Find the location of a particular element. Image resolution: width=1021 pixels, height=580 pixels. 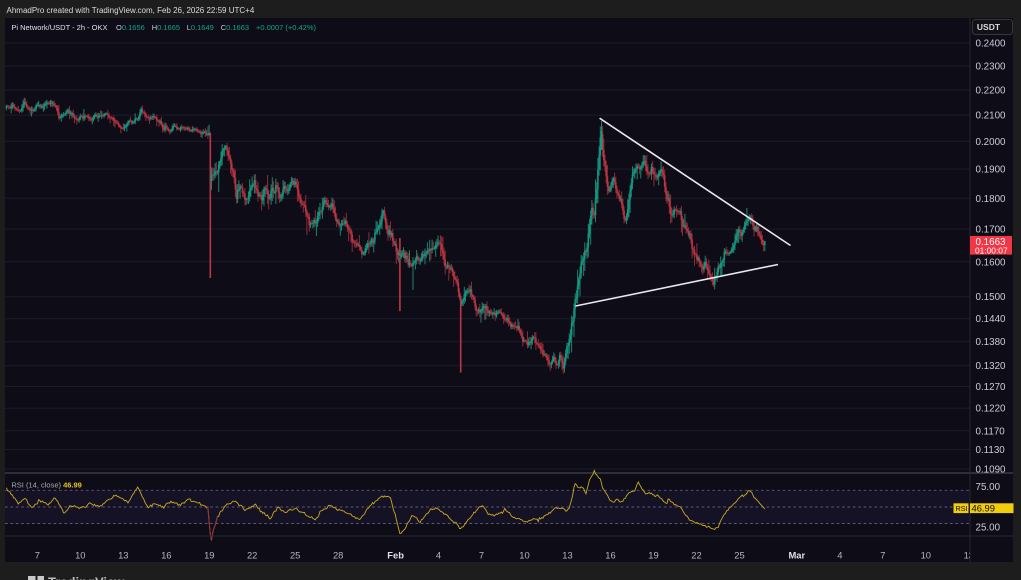

svg-text: 0.2100 is located at coordinates (991, 116).